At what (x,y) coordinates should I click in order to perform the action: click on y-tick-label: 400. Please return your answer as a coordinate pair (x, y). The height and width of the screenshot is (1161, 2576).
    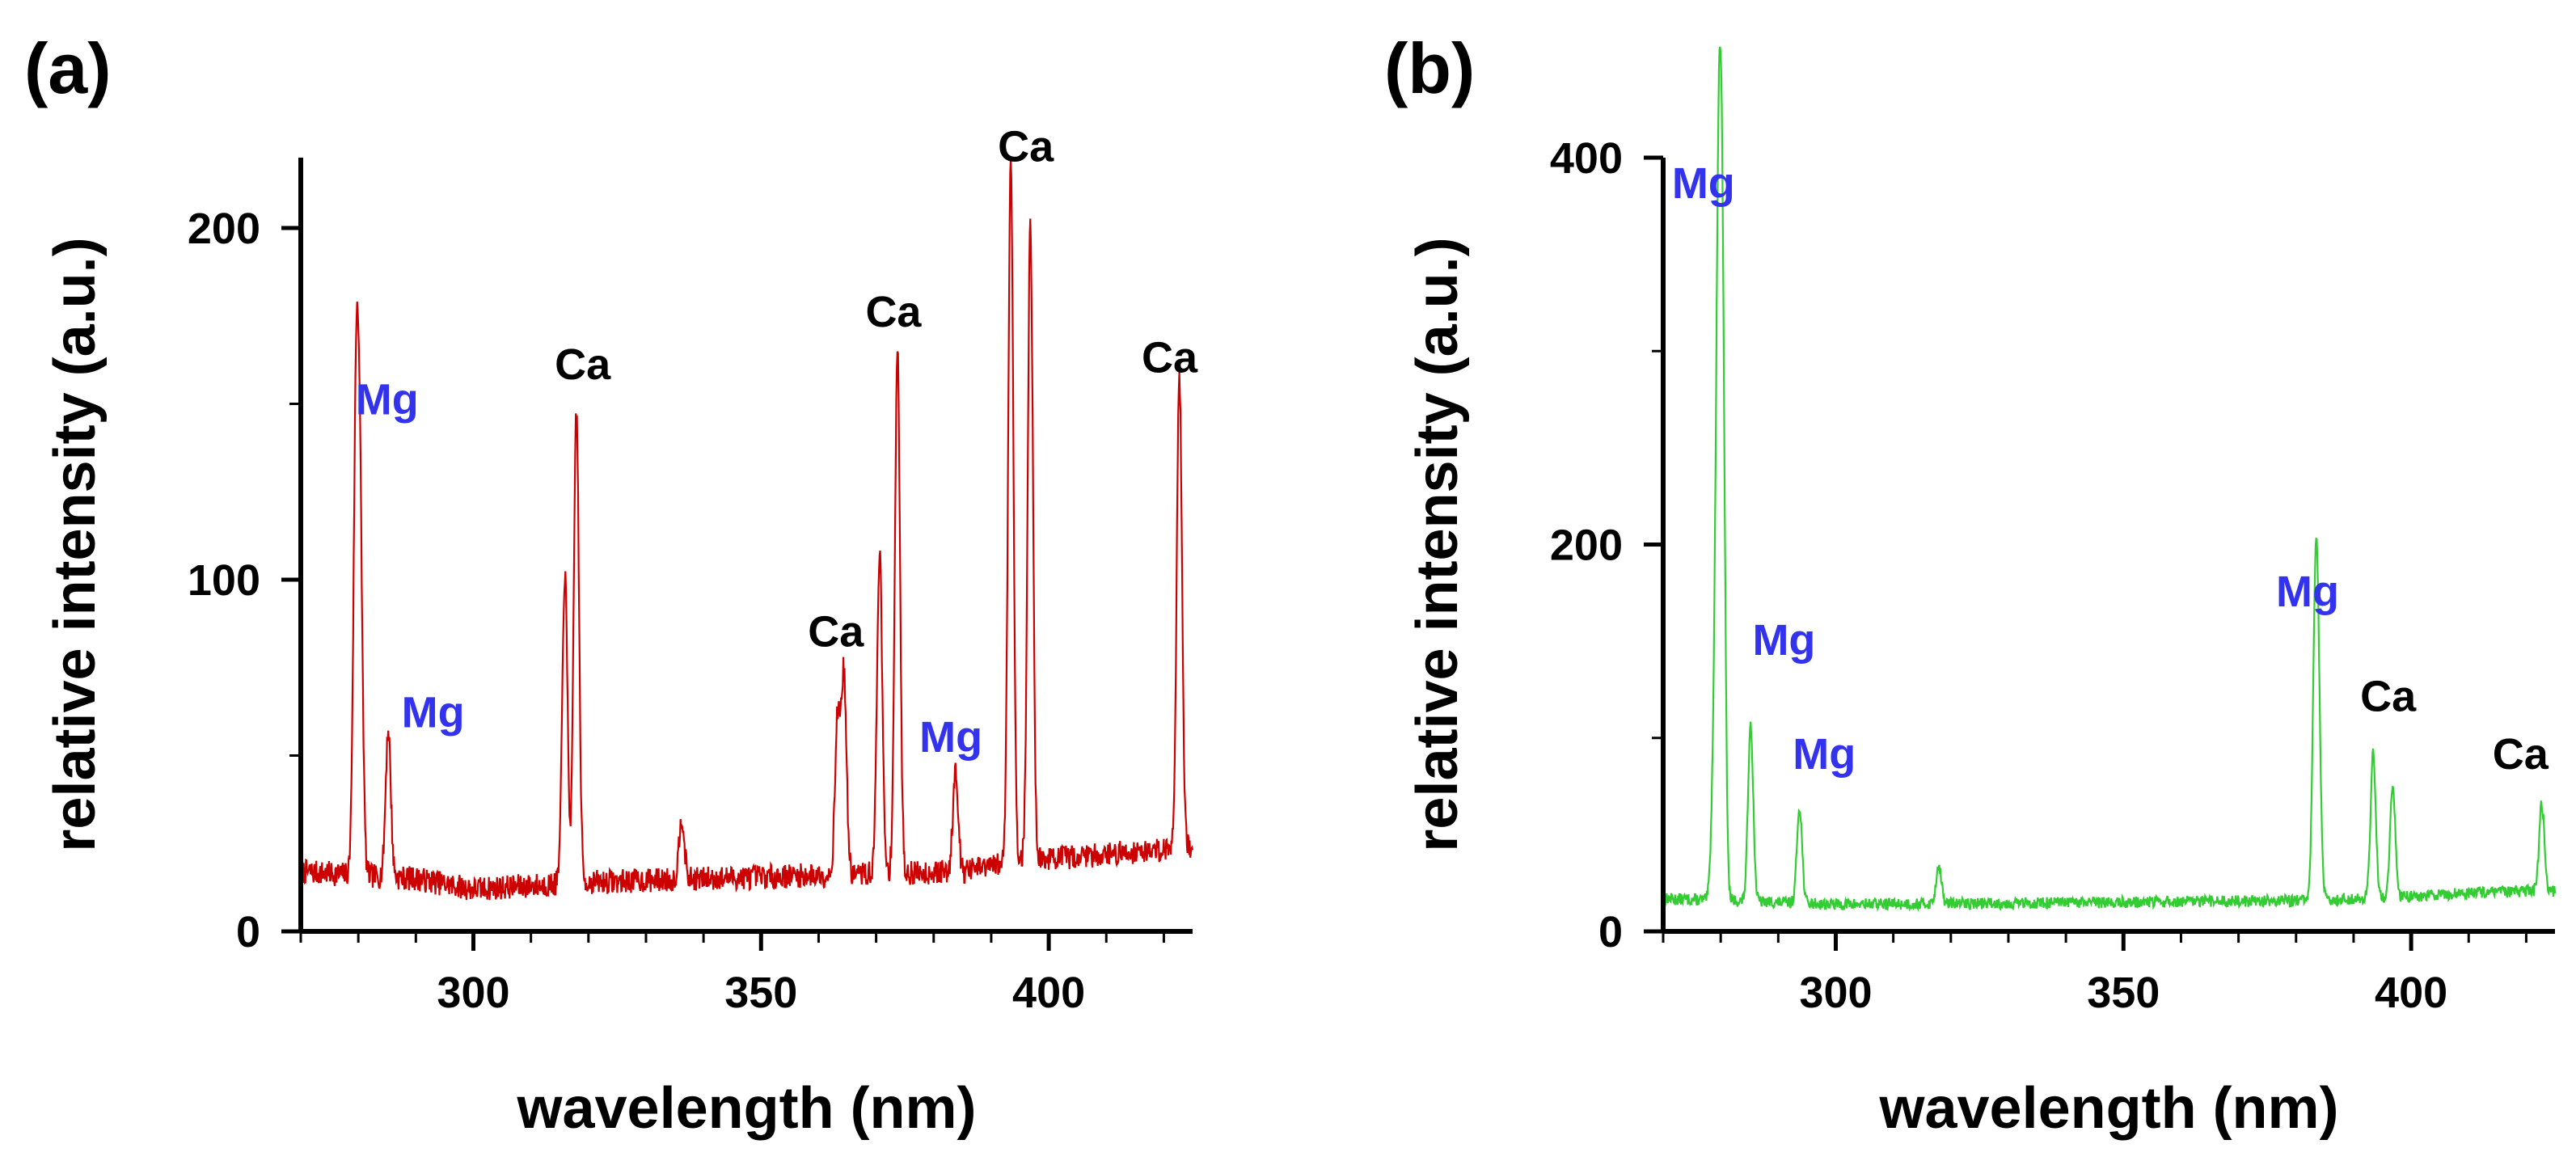
    Looking at the image, I should click on (1586, 158).